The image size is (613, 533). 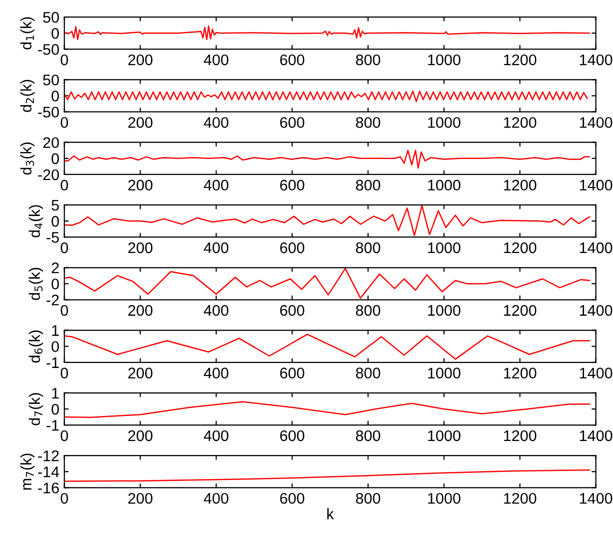 What do you see at coordinates (48, 174) in the screenshot?
I see `y-tick-label: -20` at bounding box center [48, 174].